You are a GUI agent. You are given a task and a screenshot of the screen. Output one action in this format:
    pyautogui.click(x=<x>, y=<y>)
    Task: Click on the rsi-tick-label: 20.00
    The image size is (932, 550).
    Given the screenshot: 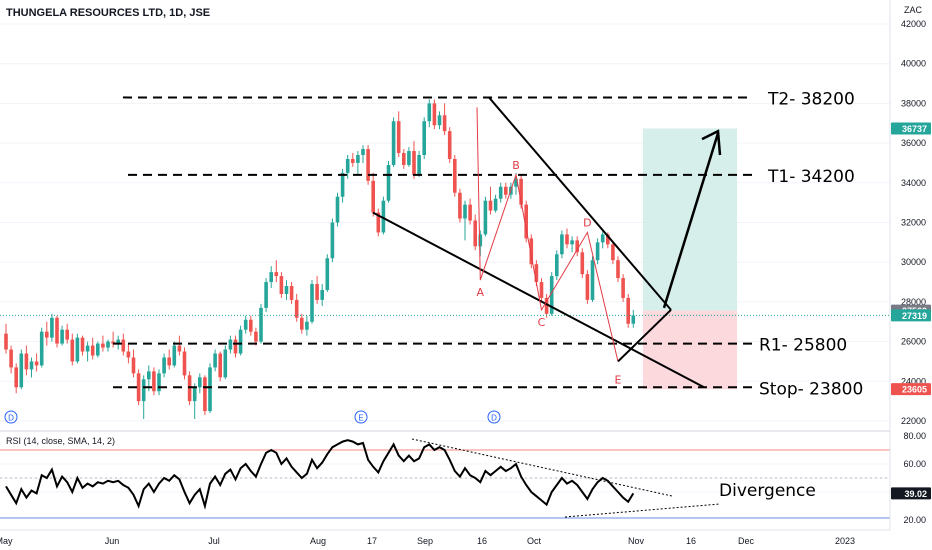 What is the action you would take?
    pyautogui.click(x=914, y=520)
    